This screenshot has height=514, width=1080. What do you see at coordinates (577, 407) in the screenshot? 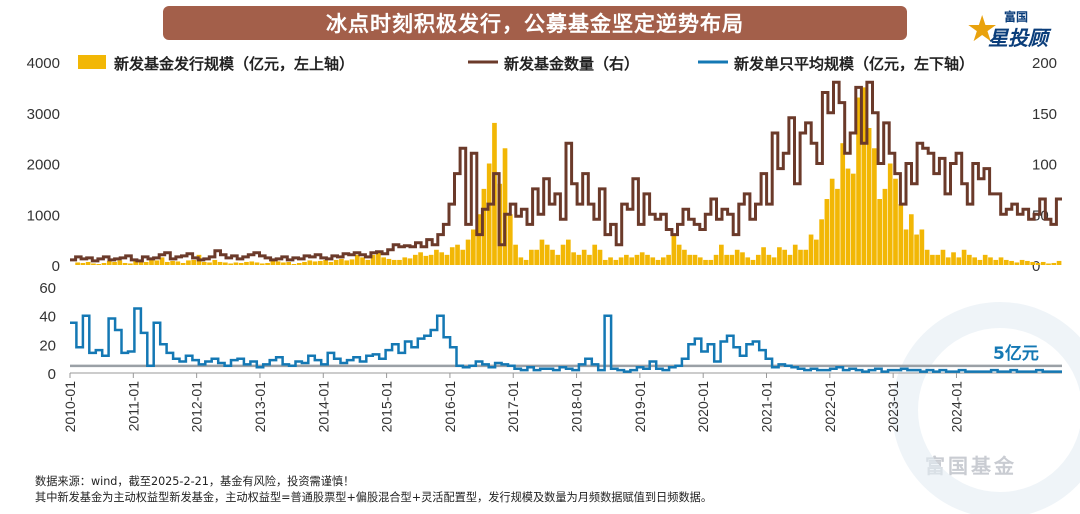
I see `x-tick-label: 2018-01` at bounding box center [577, 407].